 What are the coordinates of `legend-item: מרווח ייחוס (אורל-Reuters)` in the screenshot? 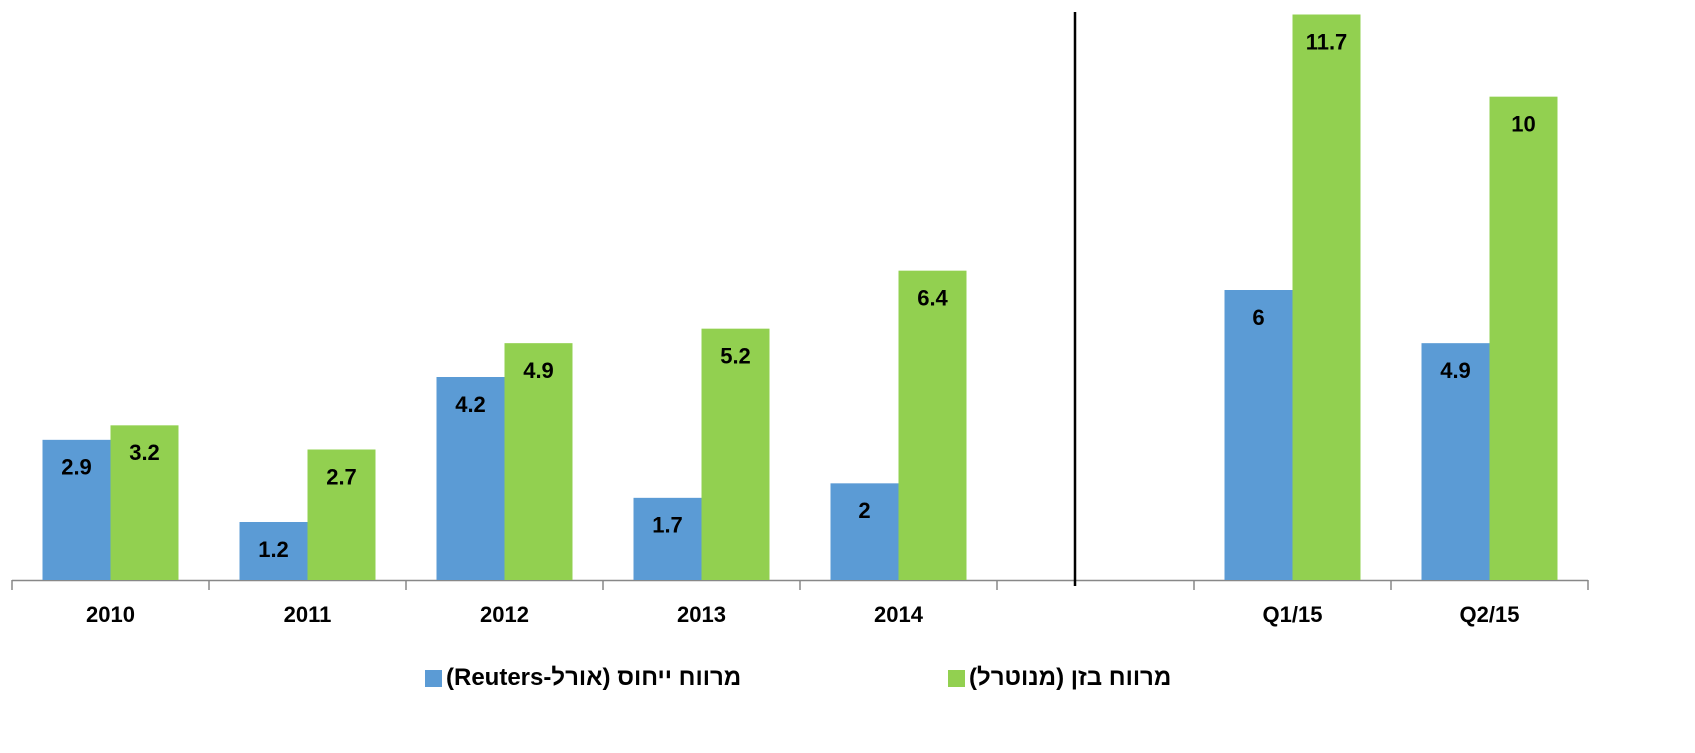 It's located at (583, 678).